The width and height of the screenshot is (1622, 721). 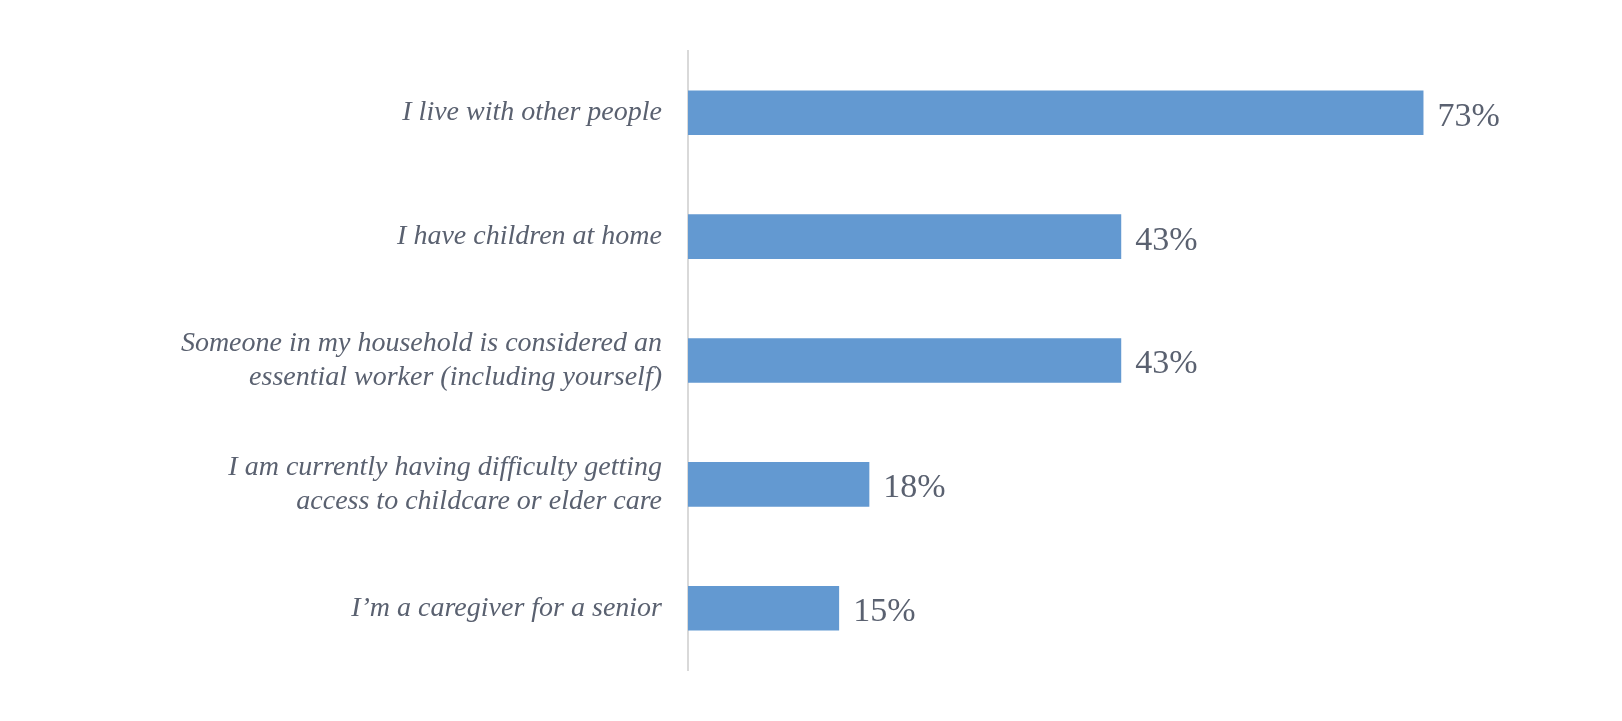 What do you see at coordinates (1468, 114) in the screenshot?
I see `data-label: 73%` at bounding box center [1468, 114].